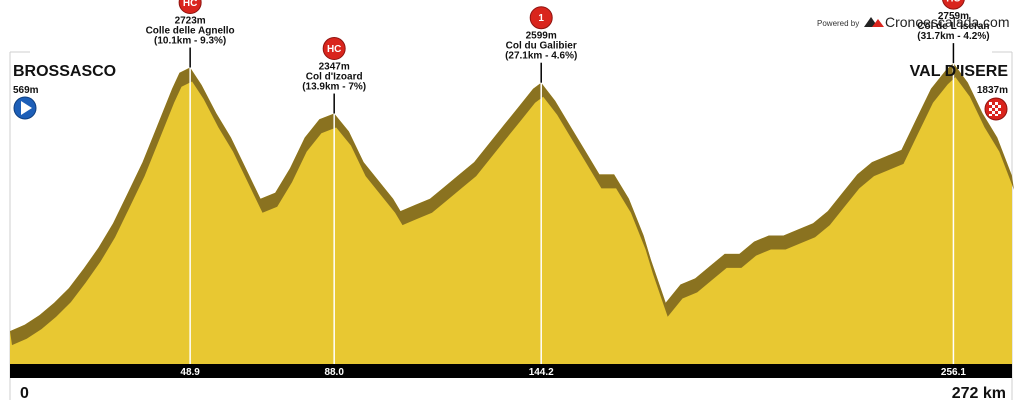  What do you see at coordinates (996, 109) in the screenshot?
I see `checkered-flag-icon` at bounding box center [996, 109].